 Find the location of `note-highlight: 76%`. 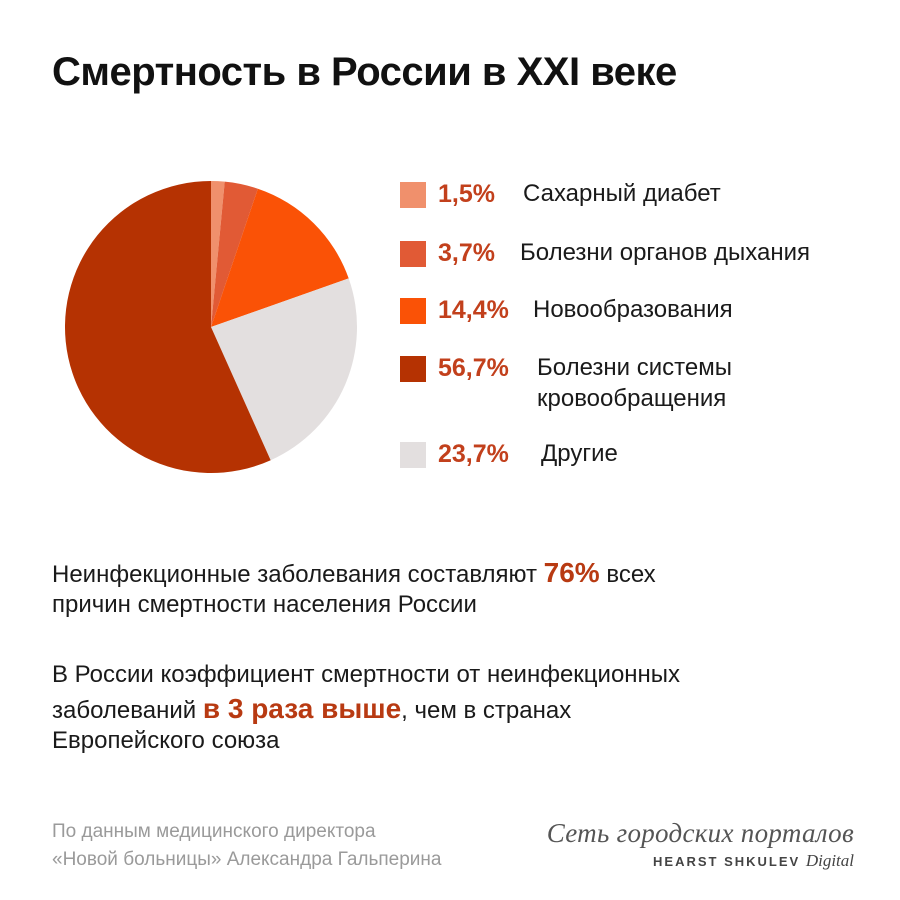

note-highlight: 76% is located at coordinates (571, 572).